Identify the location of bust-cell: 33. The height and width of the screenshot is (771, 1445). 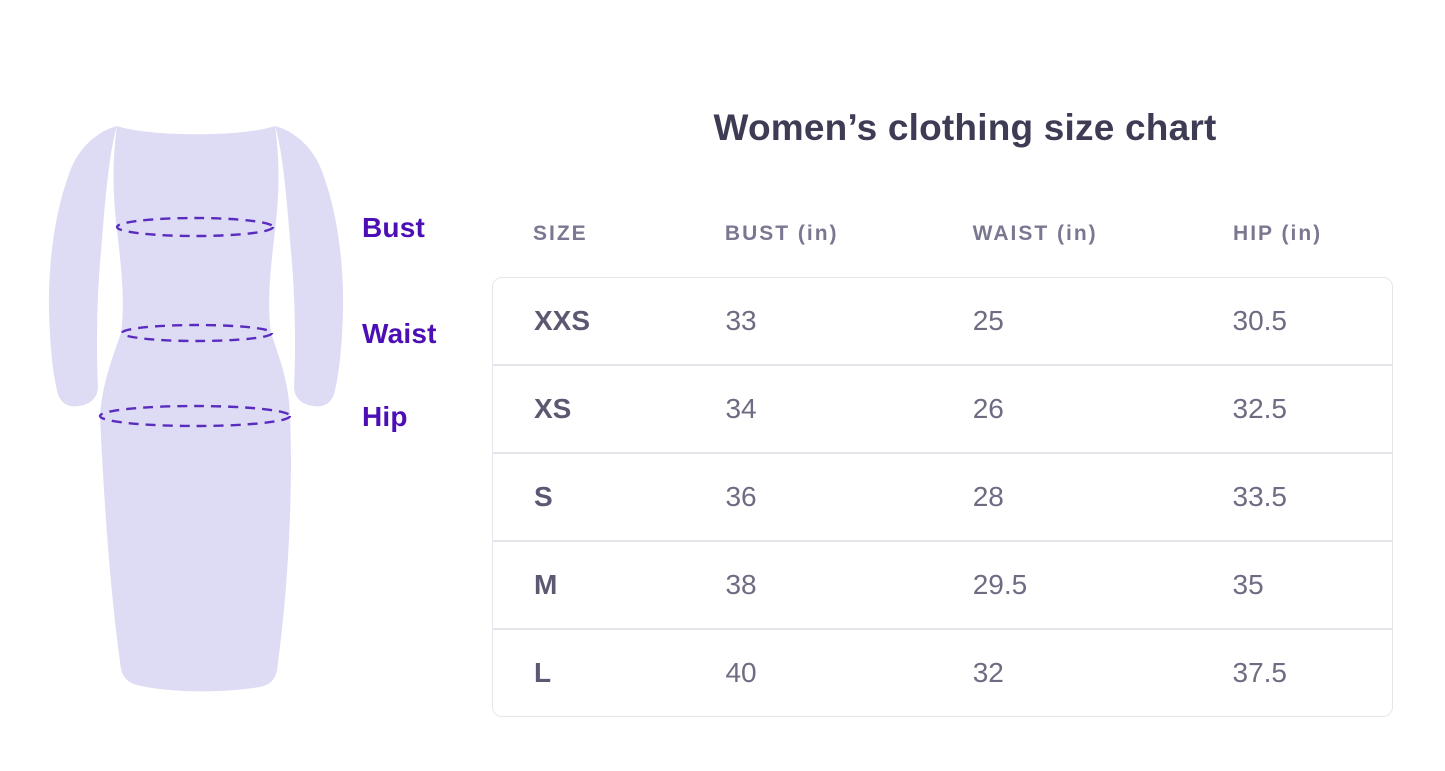
(741, 320).